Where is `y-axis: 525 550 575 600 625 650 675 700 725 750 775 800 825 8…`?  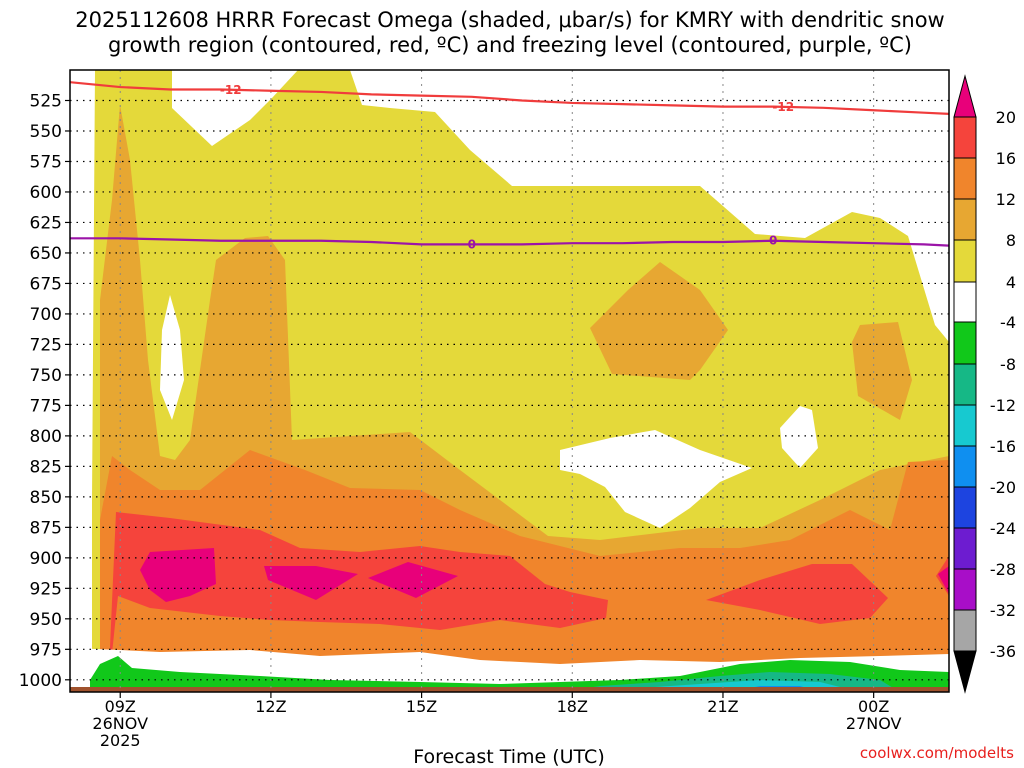
y-axis: 525 550 575 600 625 650 675 700 725 750 775 800 825 8… is located at coordinates (44, 391).